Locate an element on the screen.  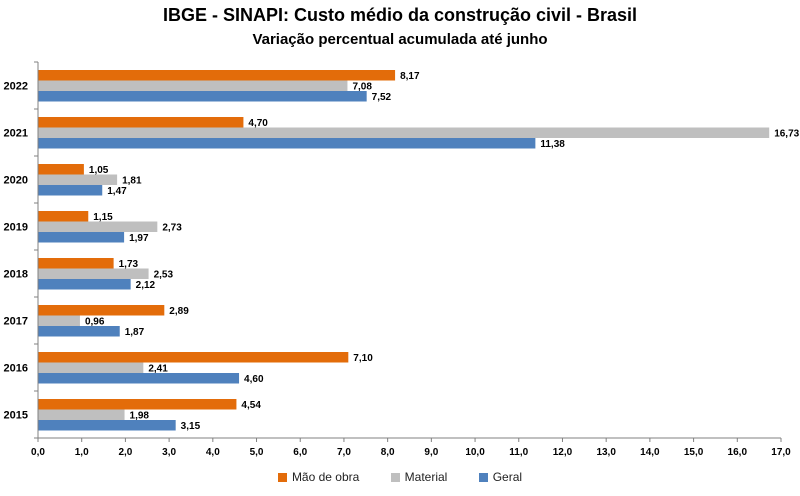
x-tick-label: 4,0 is located at coordinates (213, 452).